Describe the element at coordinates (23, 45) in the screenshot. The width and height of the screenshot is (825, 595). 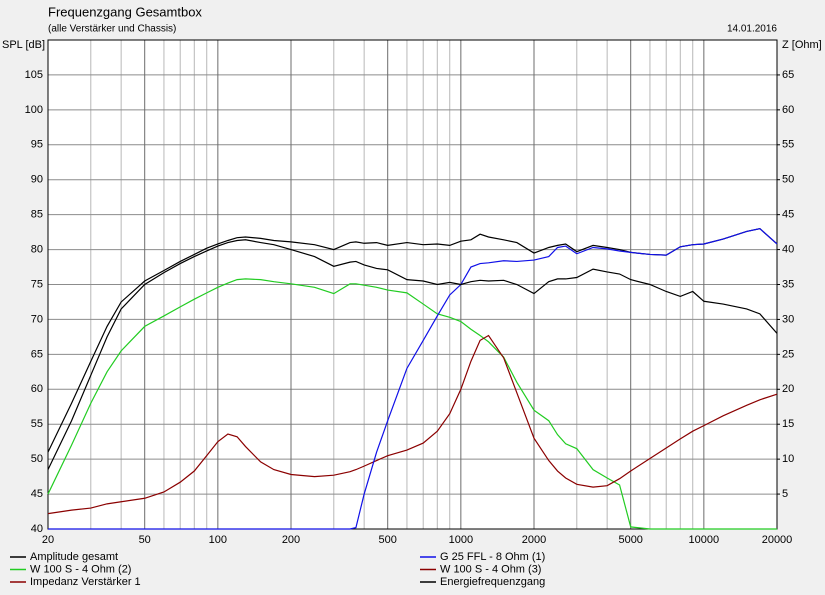
I see `y-axis-label: SPL [dB]` at that location.